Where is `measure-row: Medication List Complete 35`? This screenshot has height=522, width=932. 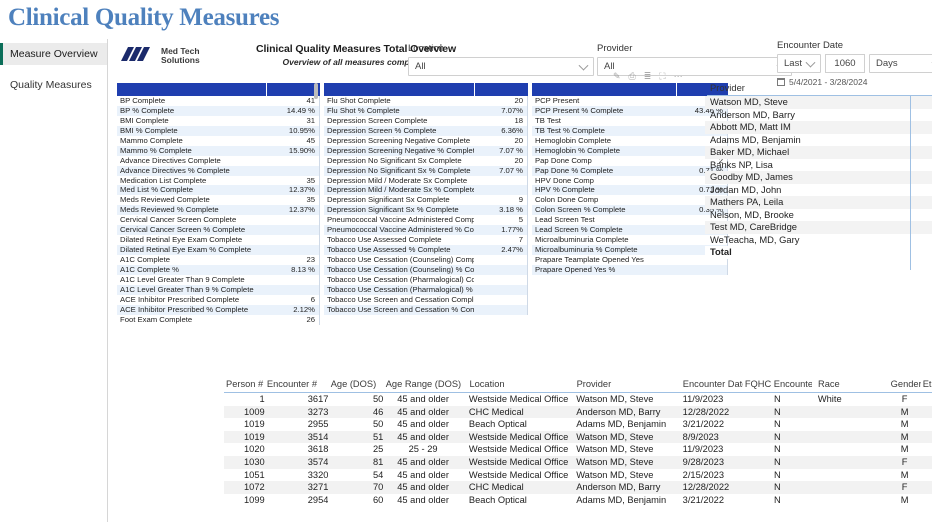
measure-row: Medication List Complete 35 is located at coordinates (218, 180).